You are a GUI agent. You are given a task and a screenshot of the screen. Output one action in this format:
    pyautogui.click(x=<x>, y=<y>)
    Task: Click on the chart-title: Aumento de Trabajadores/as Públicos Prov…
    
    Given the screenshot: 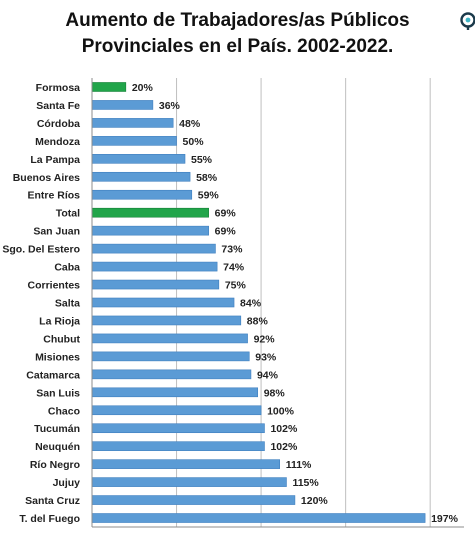 What is the action you would take?
    pyautogui.click(x=237, y=34)
    